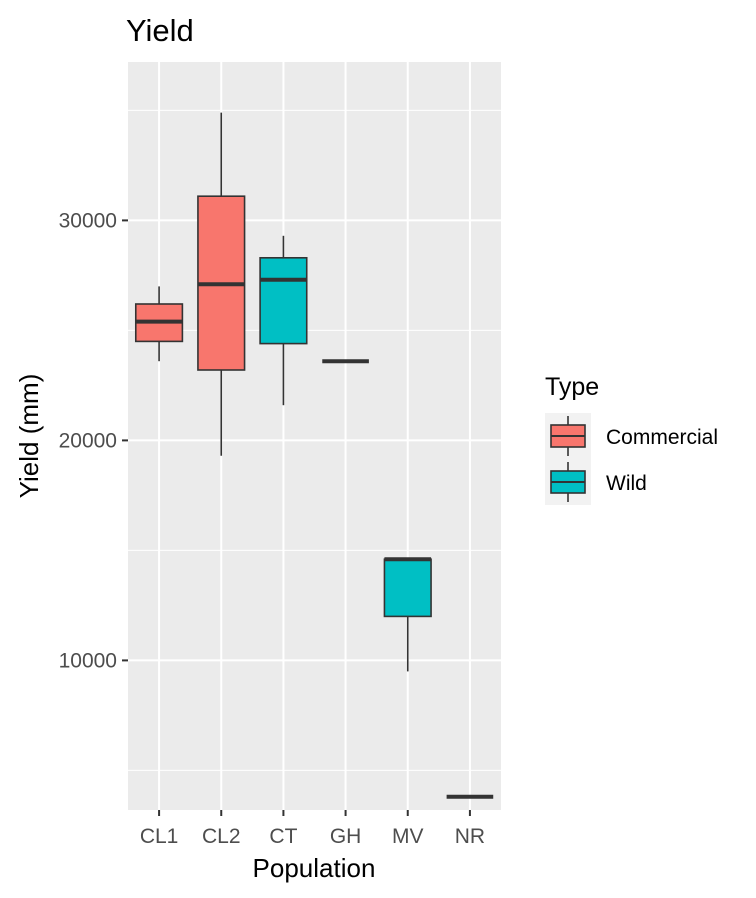 This screenshot has width=756, height=898. Describe the element at coordinates (283, 836) in the screenshot. I see `x-tick-label: CT` at that location.